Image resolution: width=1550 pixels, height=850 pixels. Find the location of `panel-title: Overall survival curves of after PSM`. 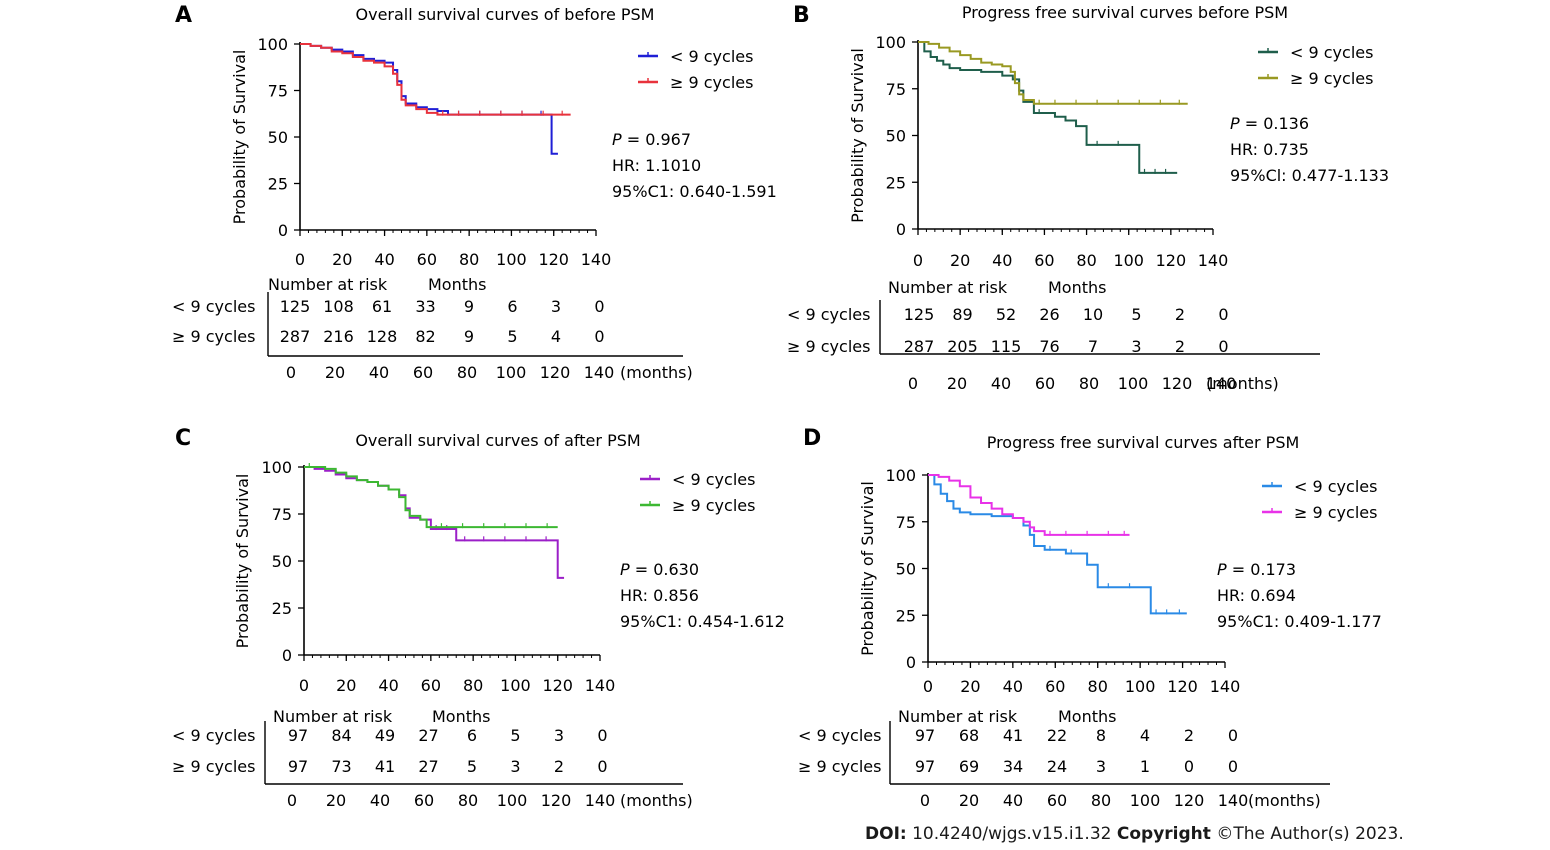

panel-title: Overall survival curves of after PSM is located at coordinates (497, 440).